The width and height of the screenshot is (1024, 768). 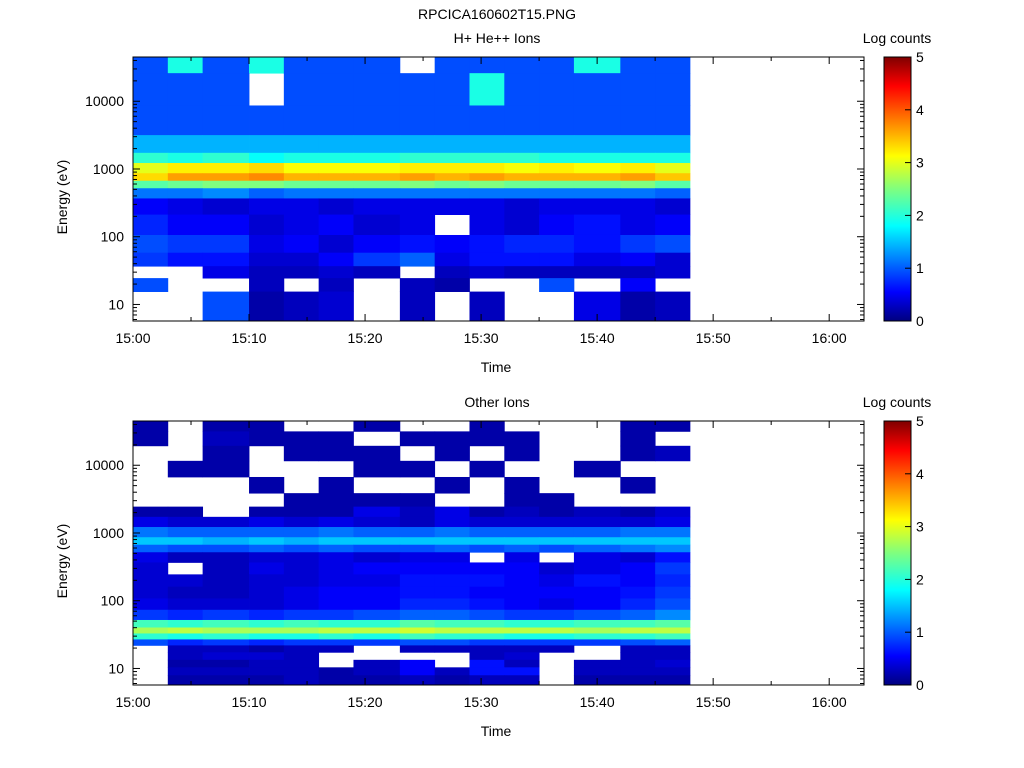 What do you see at coordinates (496, 367) in the screenshot?
I see `x-axis-label: Time` at bounding box center [496, 367].